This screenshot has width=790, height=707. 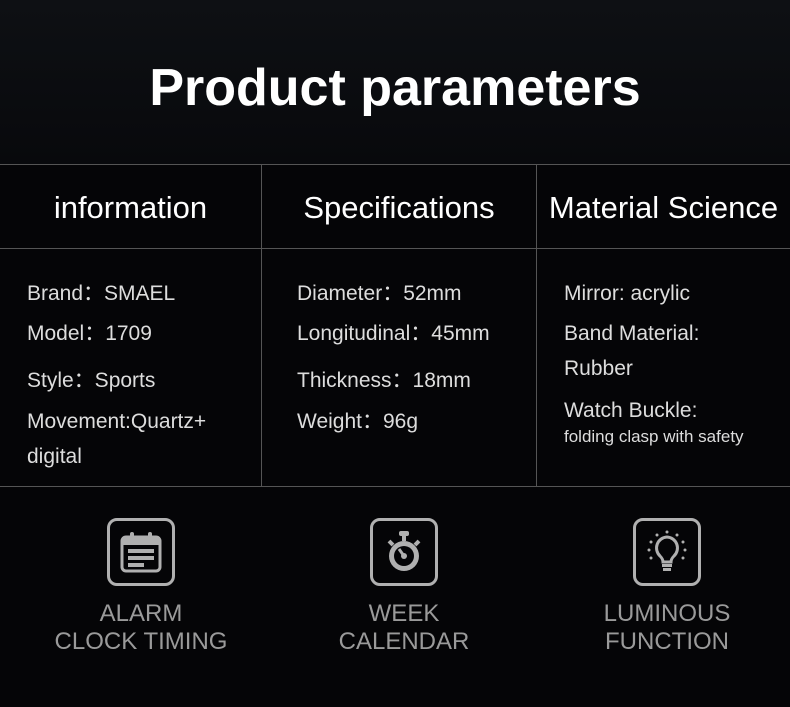 What do you see at coordinates (393, 333) in the screenshot?
I see `longitudinal-text: Longitudinal：45mm` at bounding box center [393, 333].